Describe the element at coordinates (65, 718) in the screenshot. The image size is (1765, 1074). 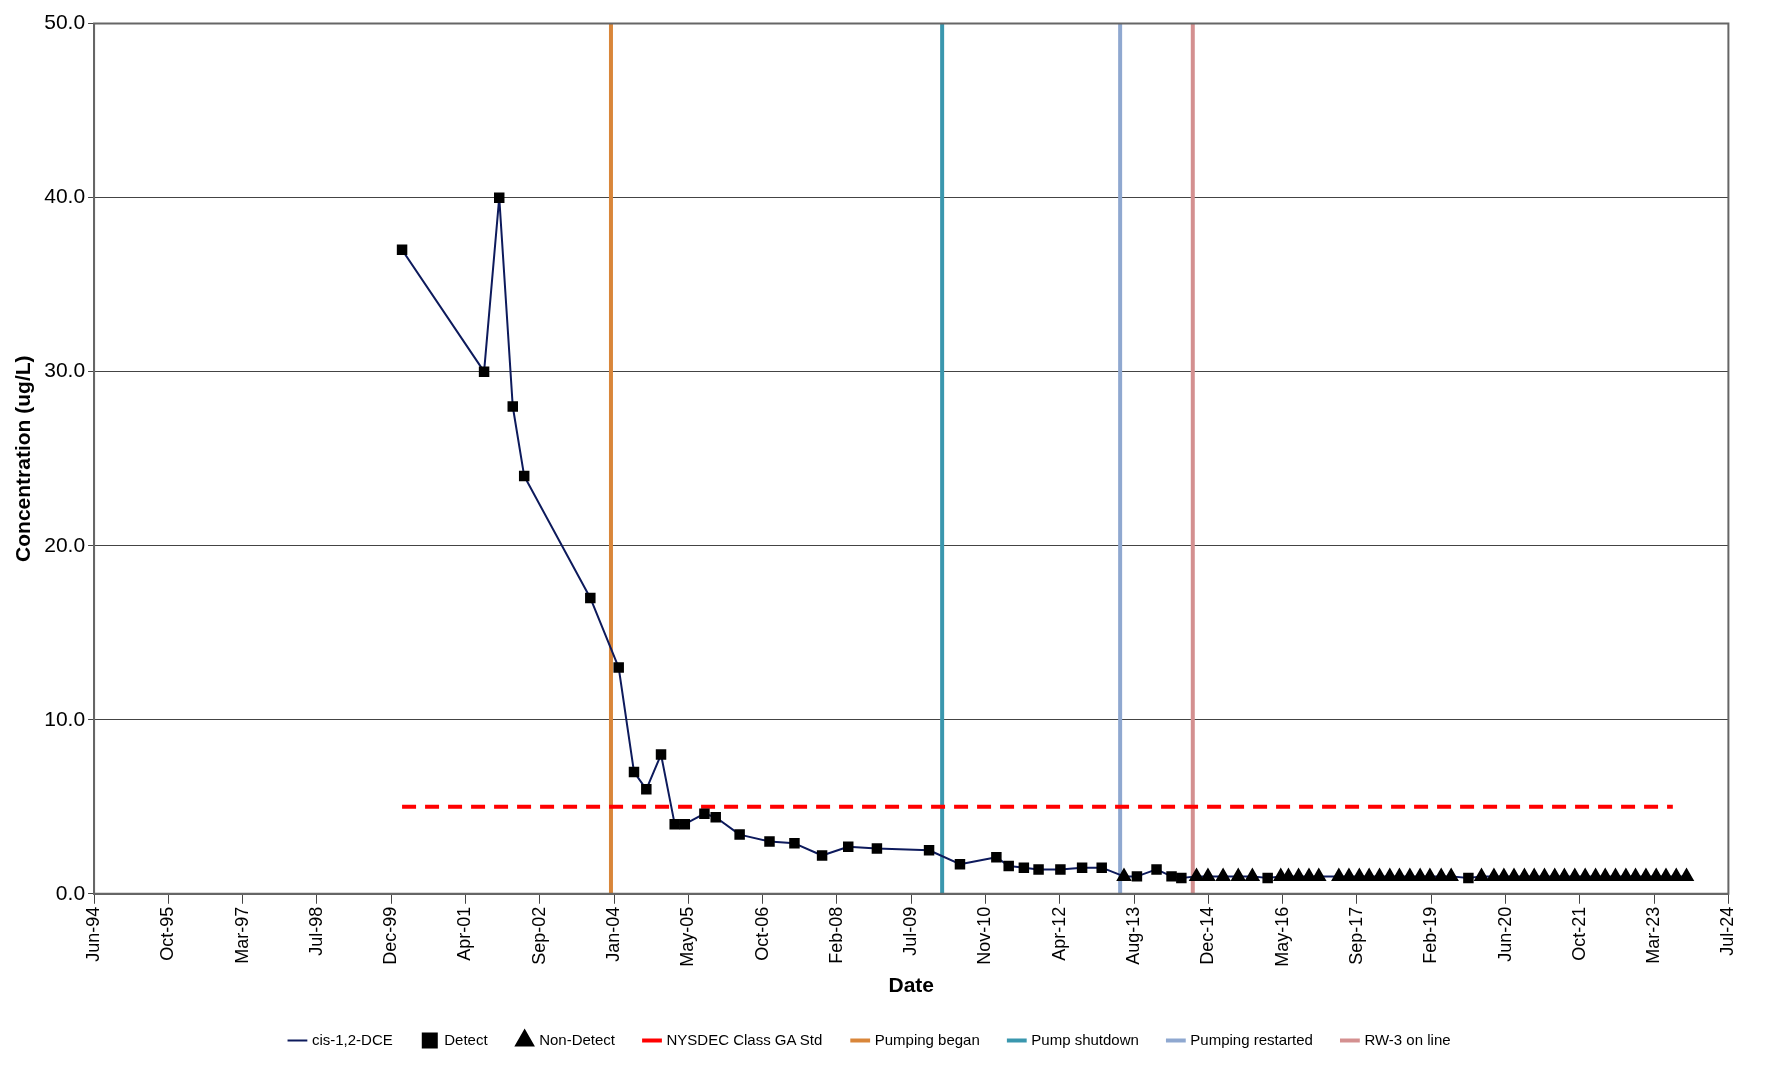
I see `y-tick-label: 10.0` at that location.